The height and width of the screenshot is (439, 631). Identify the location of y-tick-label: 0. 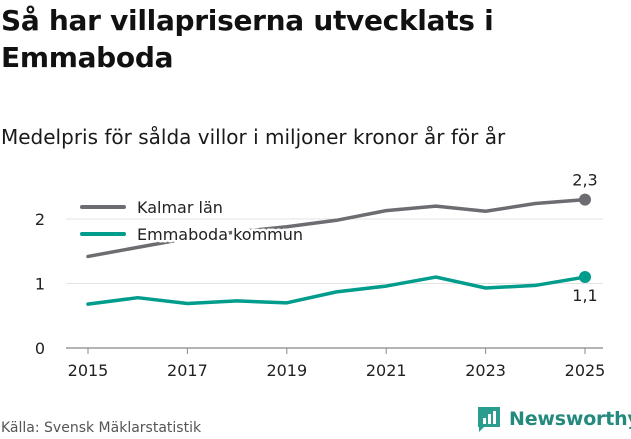
(40, 348).